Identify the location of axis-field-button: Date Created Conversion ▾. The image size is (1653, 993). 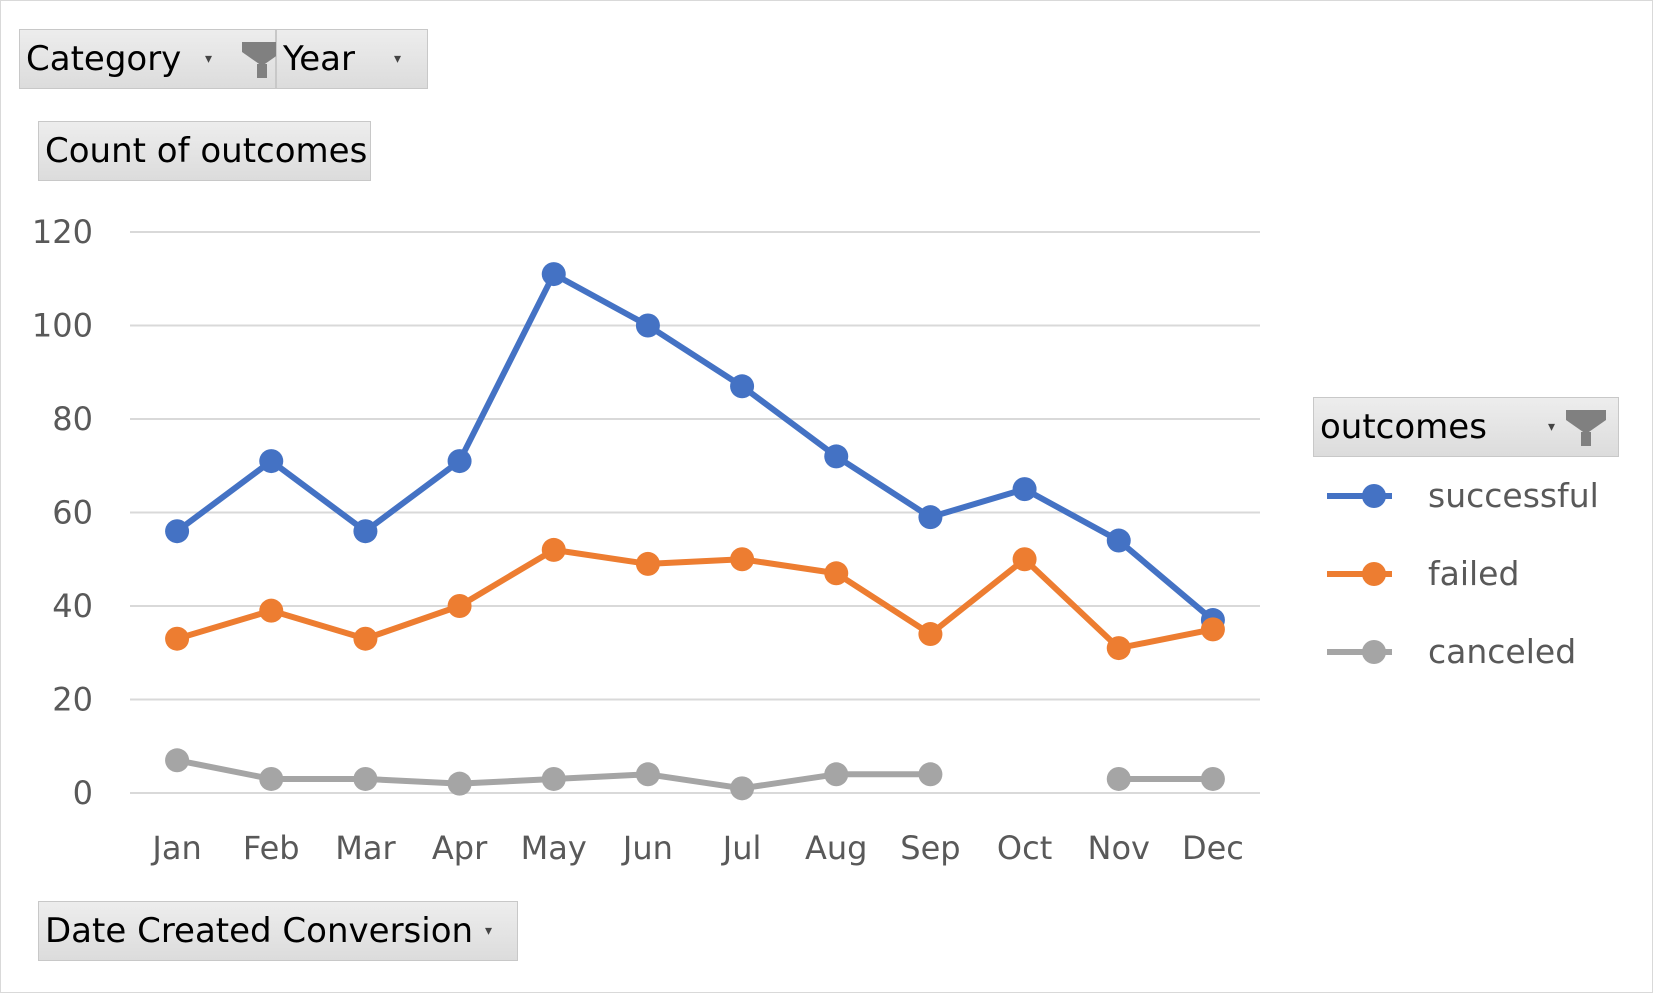
(278, 931).